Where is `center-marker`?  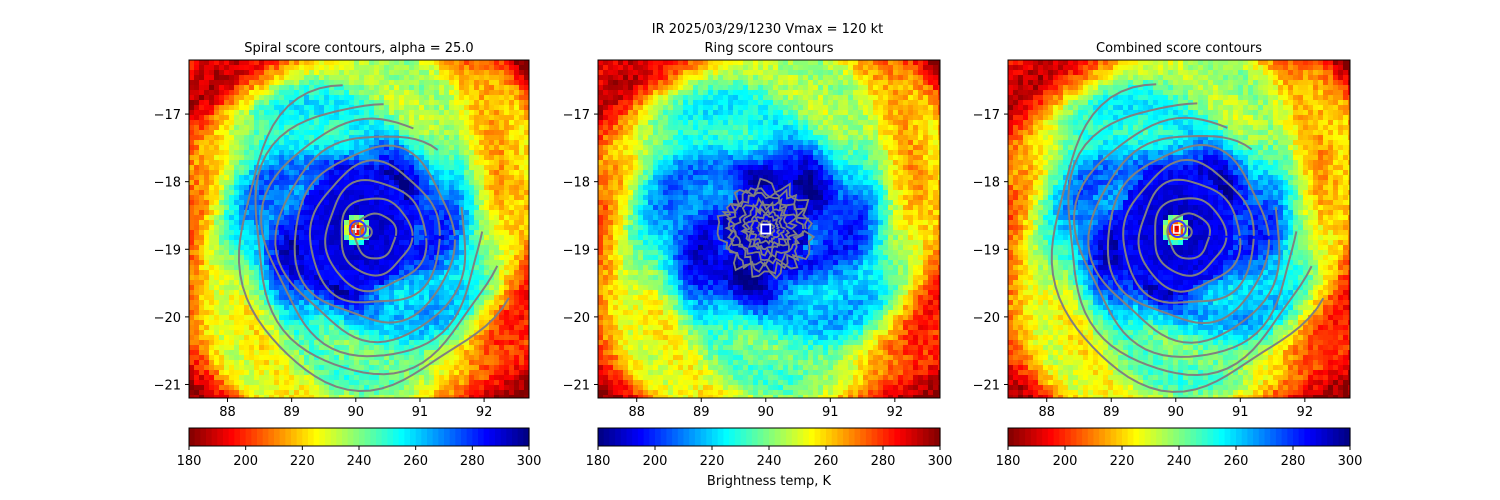
center-marker is located at coordinates (1177, 229).